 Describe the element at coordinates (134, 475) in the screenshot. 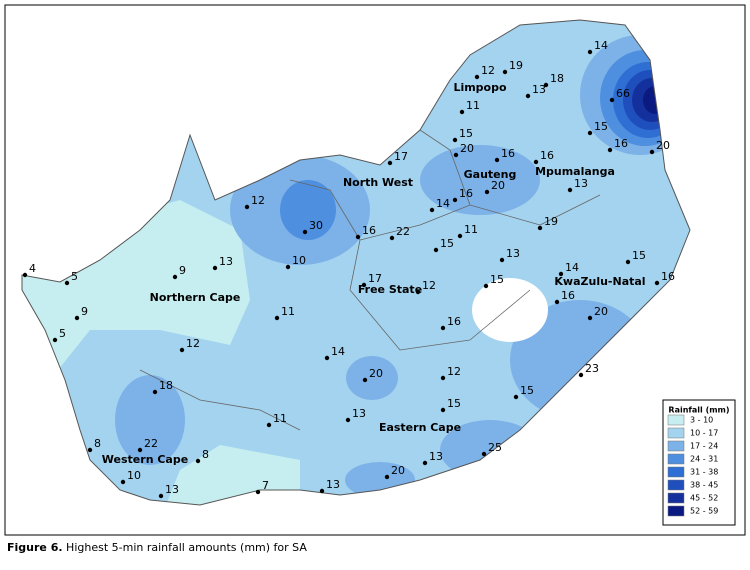

I see `station-value: 10` at that location.